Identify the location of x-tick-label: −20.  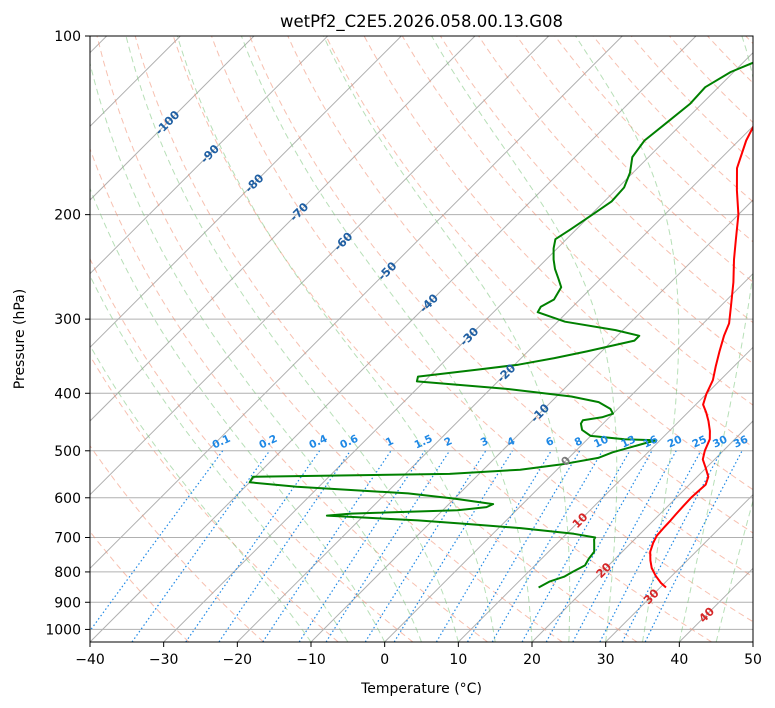
(238, 660).